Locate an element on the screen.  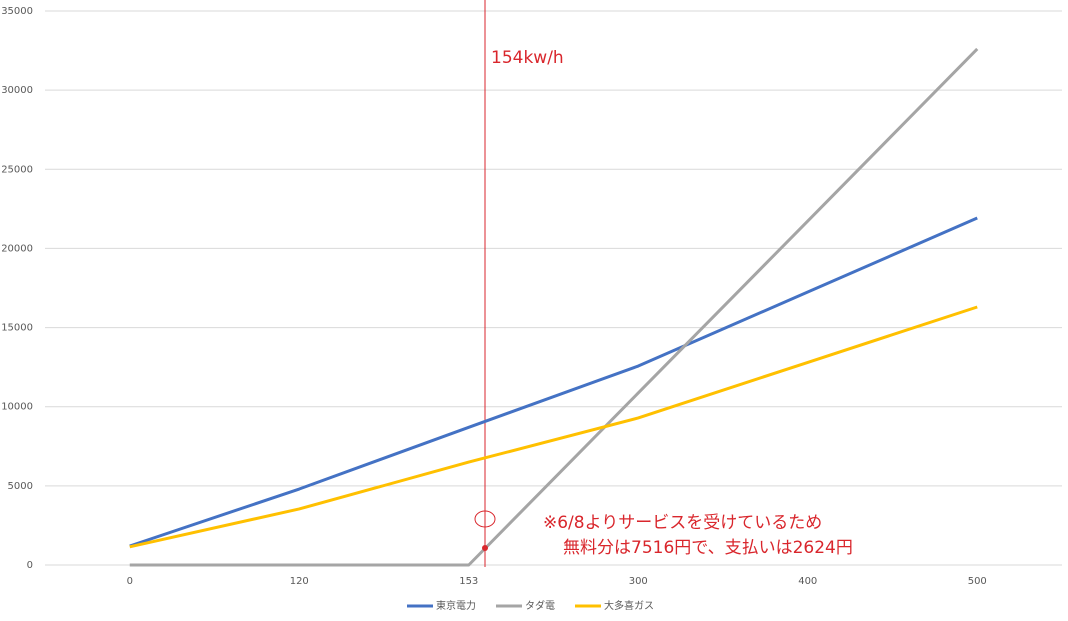
legend-label: 大多喜ガス is located at coordinates (629, 605).